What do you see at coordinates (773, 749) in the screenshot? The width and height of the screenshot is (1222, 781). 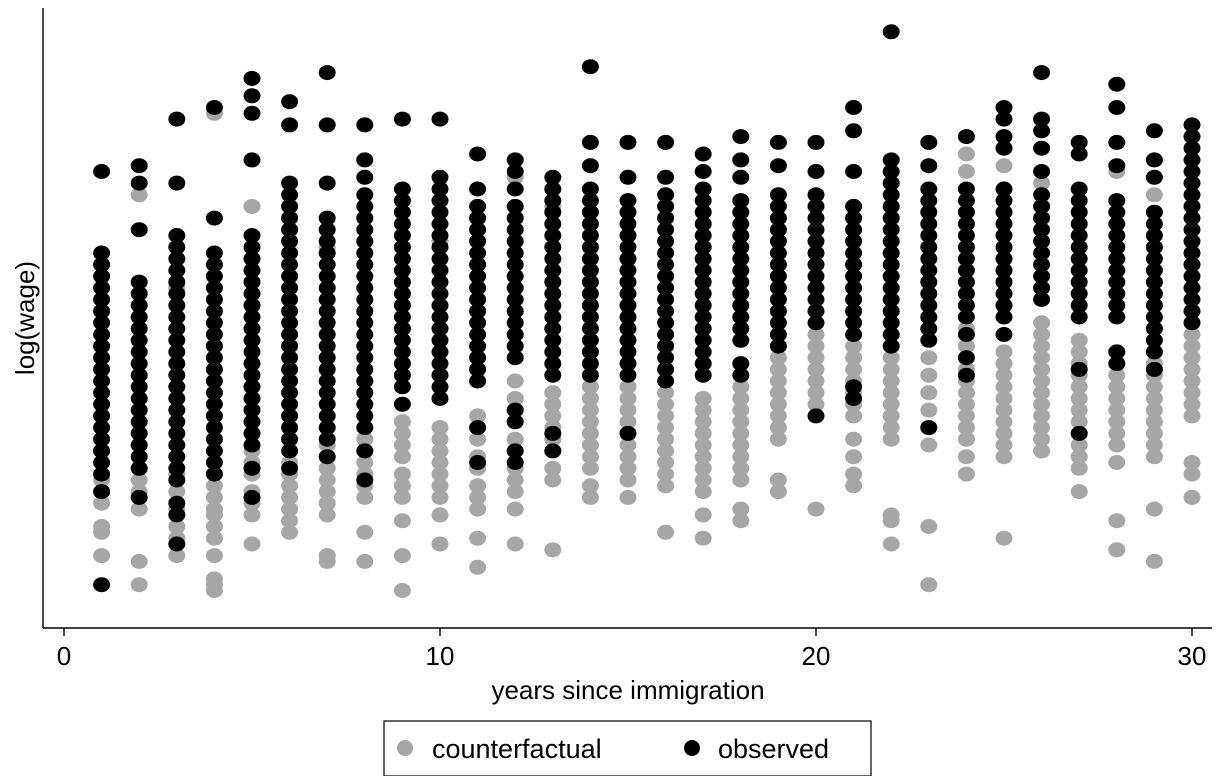 I see `legend-label-observed: observed` at bounding box center [773, 749].